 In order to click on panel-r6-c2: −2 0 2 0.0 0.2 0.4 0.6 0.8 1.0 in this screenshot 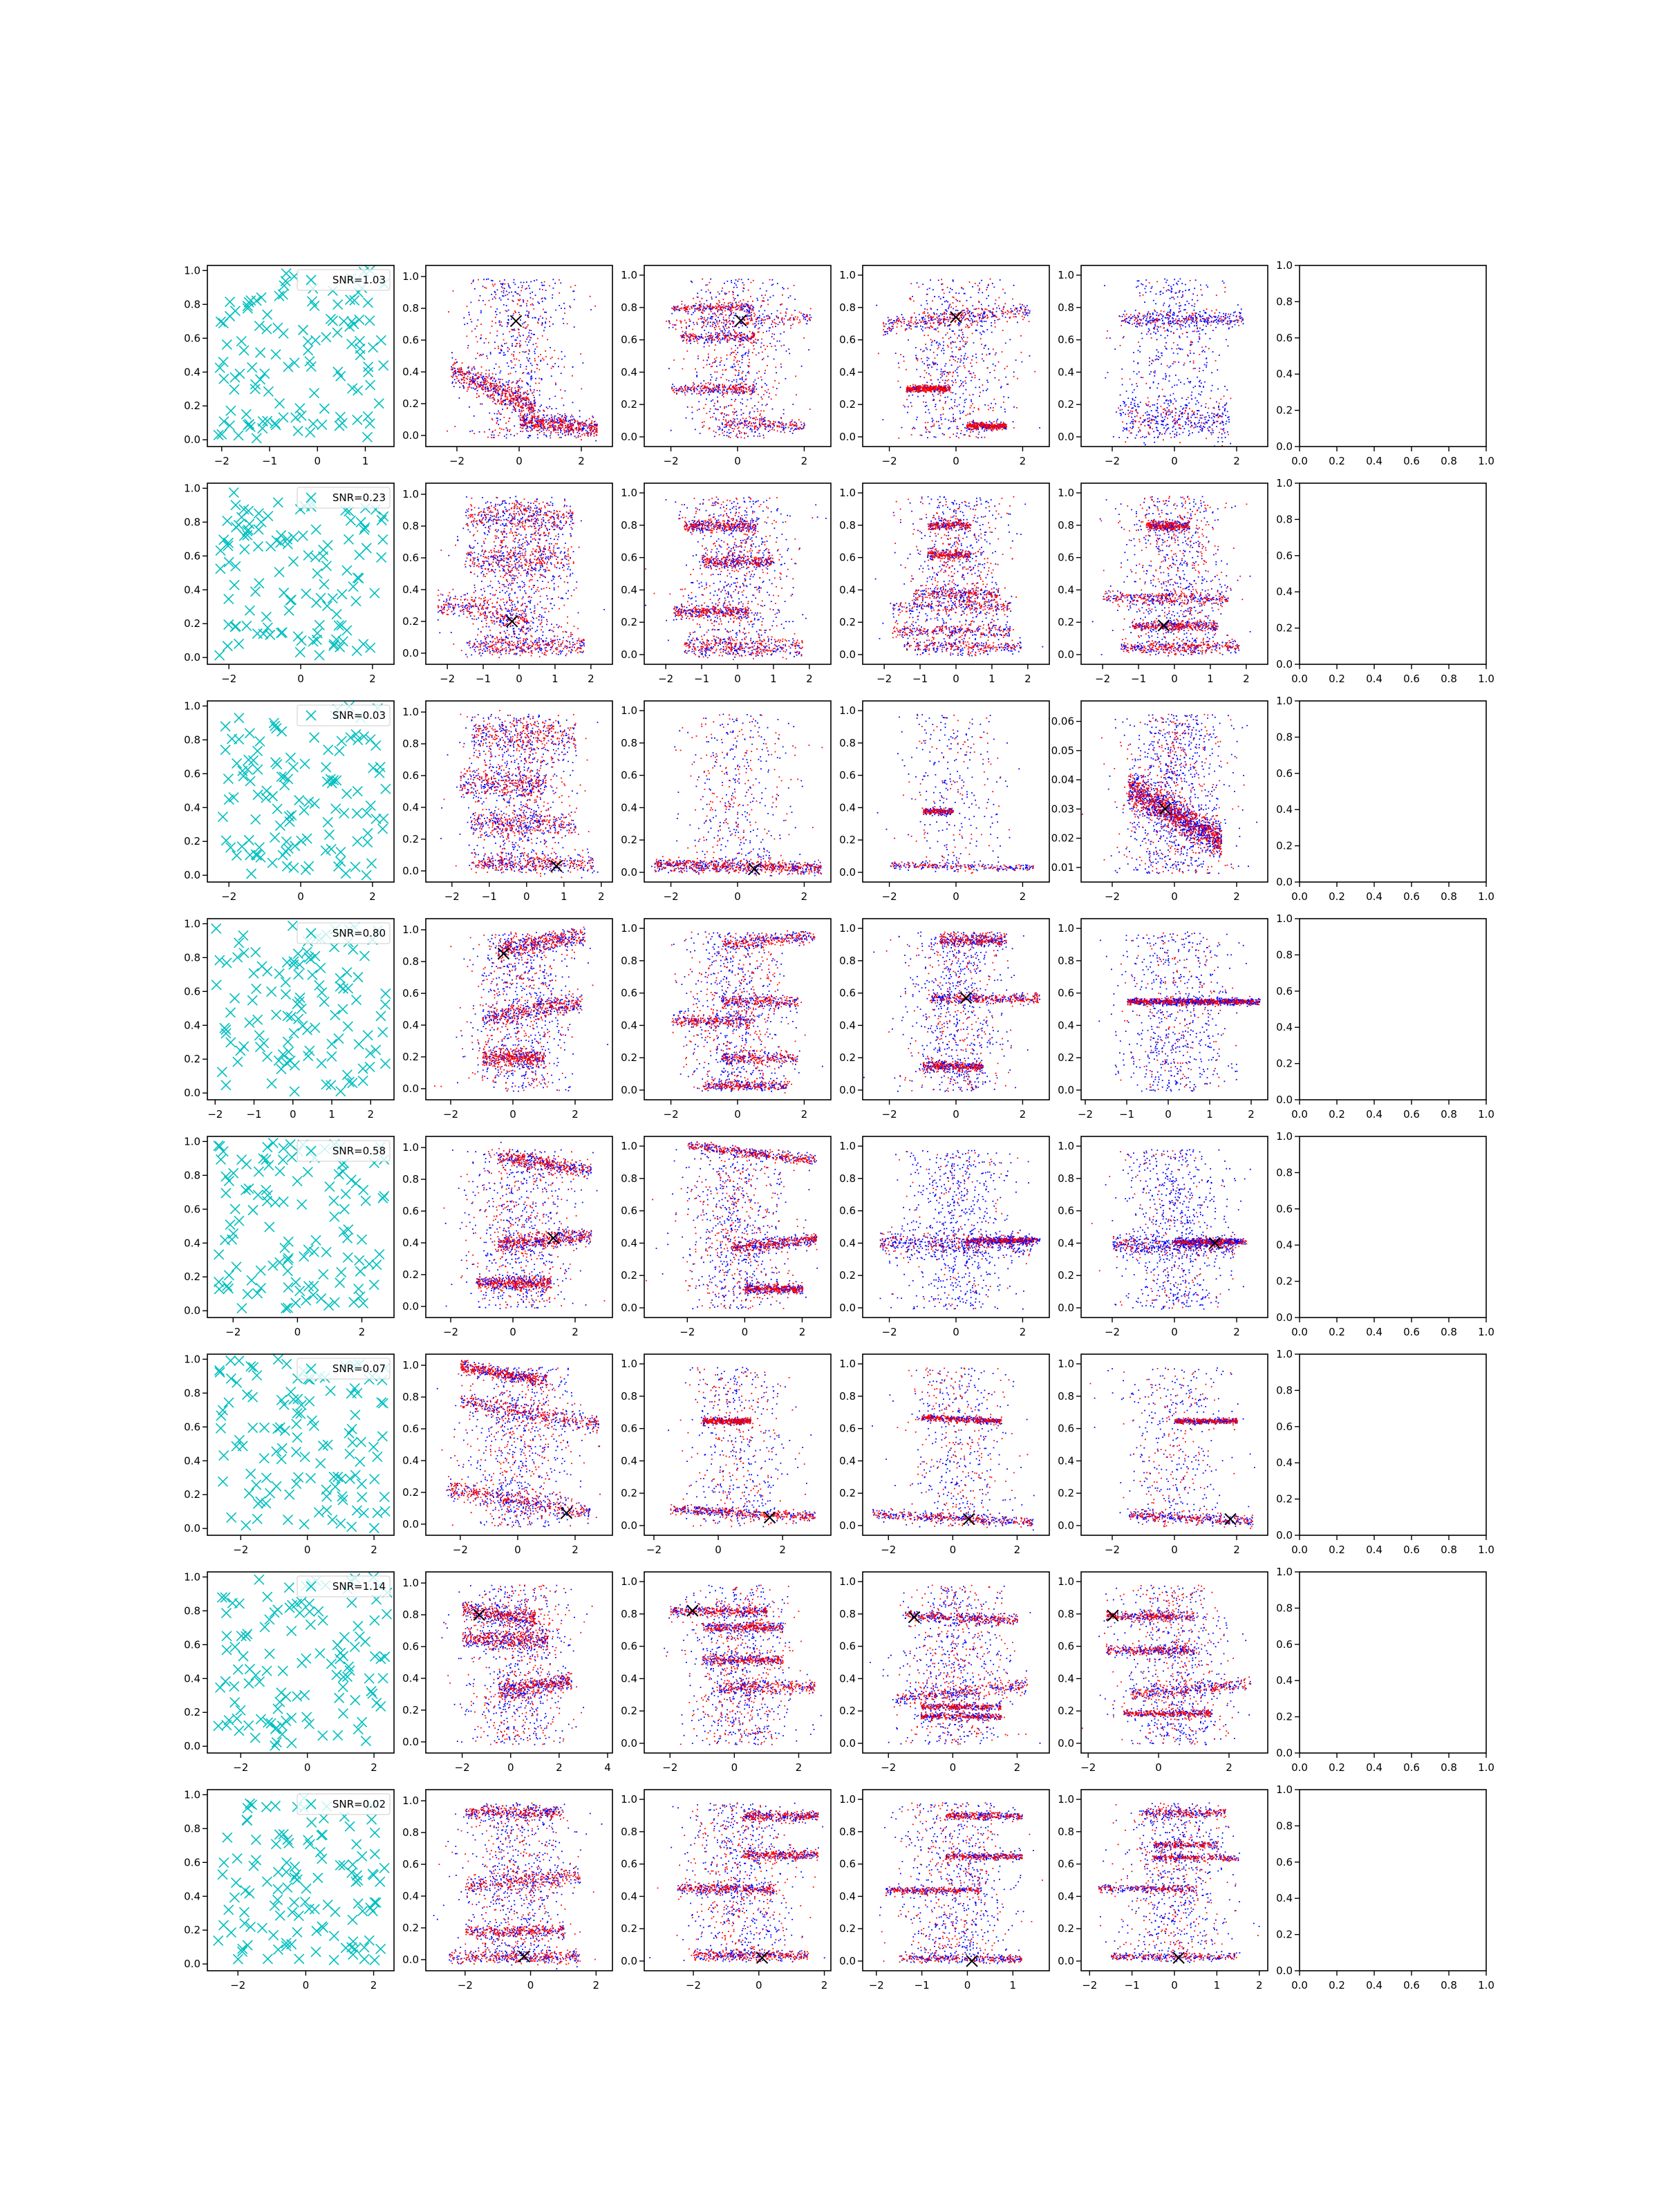, I will do `click(726, 1672)`.